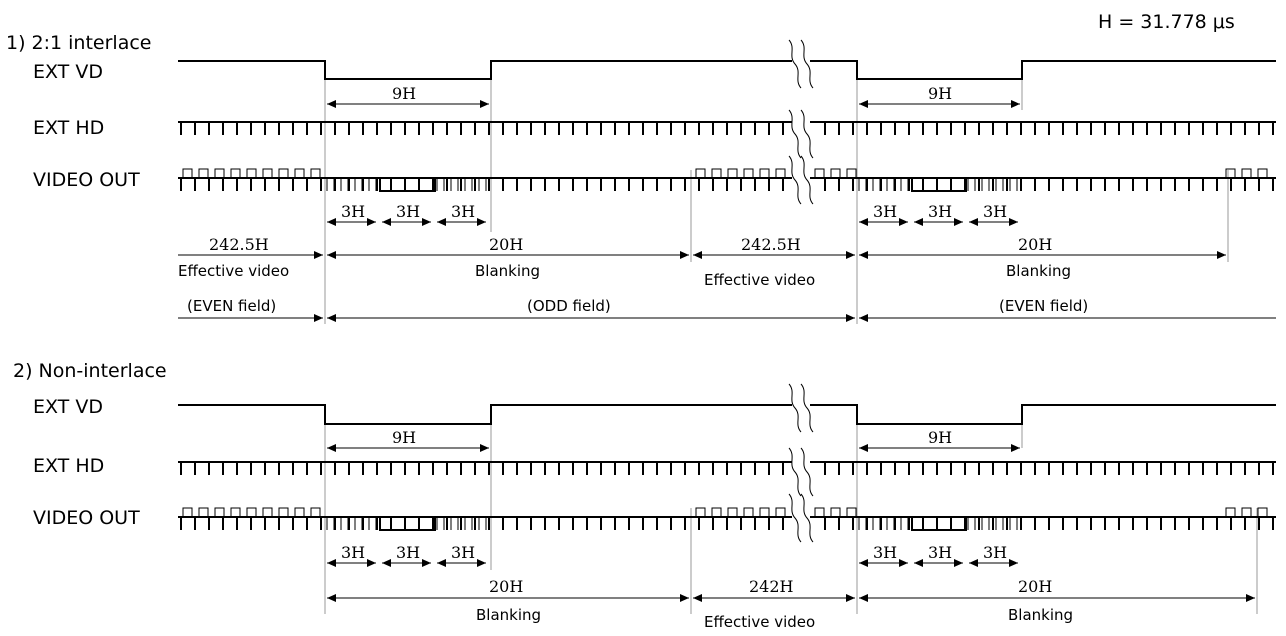  I want to click on signal-label-video-out: VIDEO OUT, so click(86, 518).